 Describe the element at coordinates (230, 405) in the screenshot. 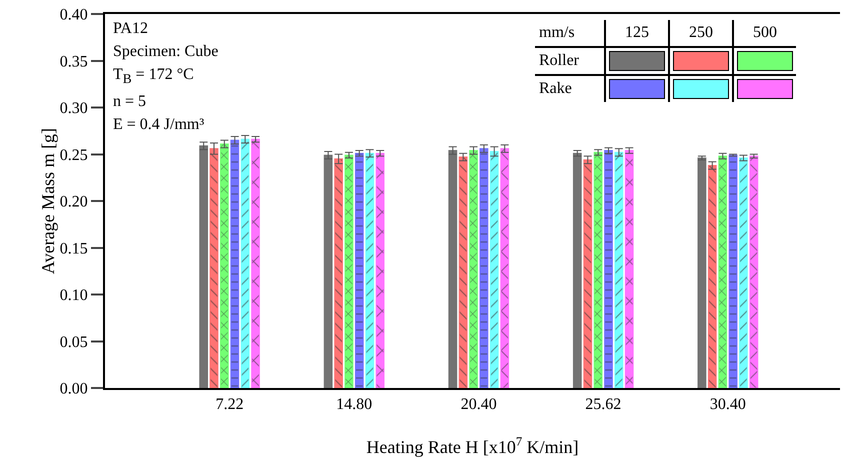

I see `x-tick-label: 7.22` at that location.